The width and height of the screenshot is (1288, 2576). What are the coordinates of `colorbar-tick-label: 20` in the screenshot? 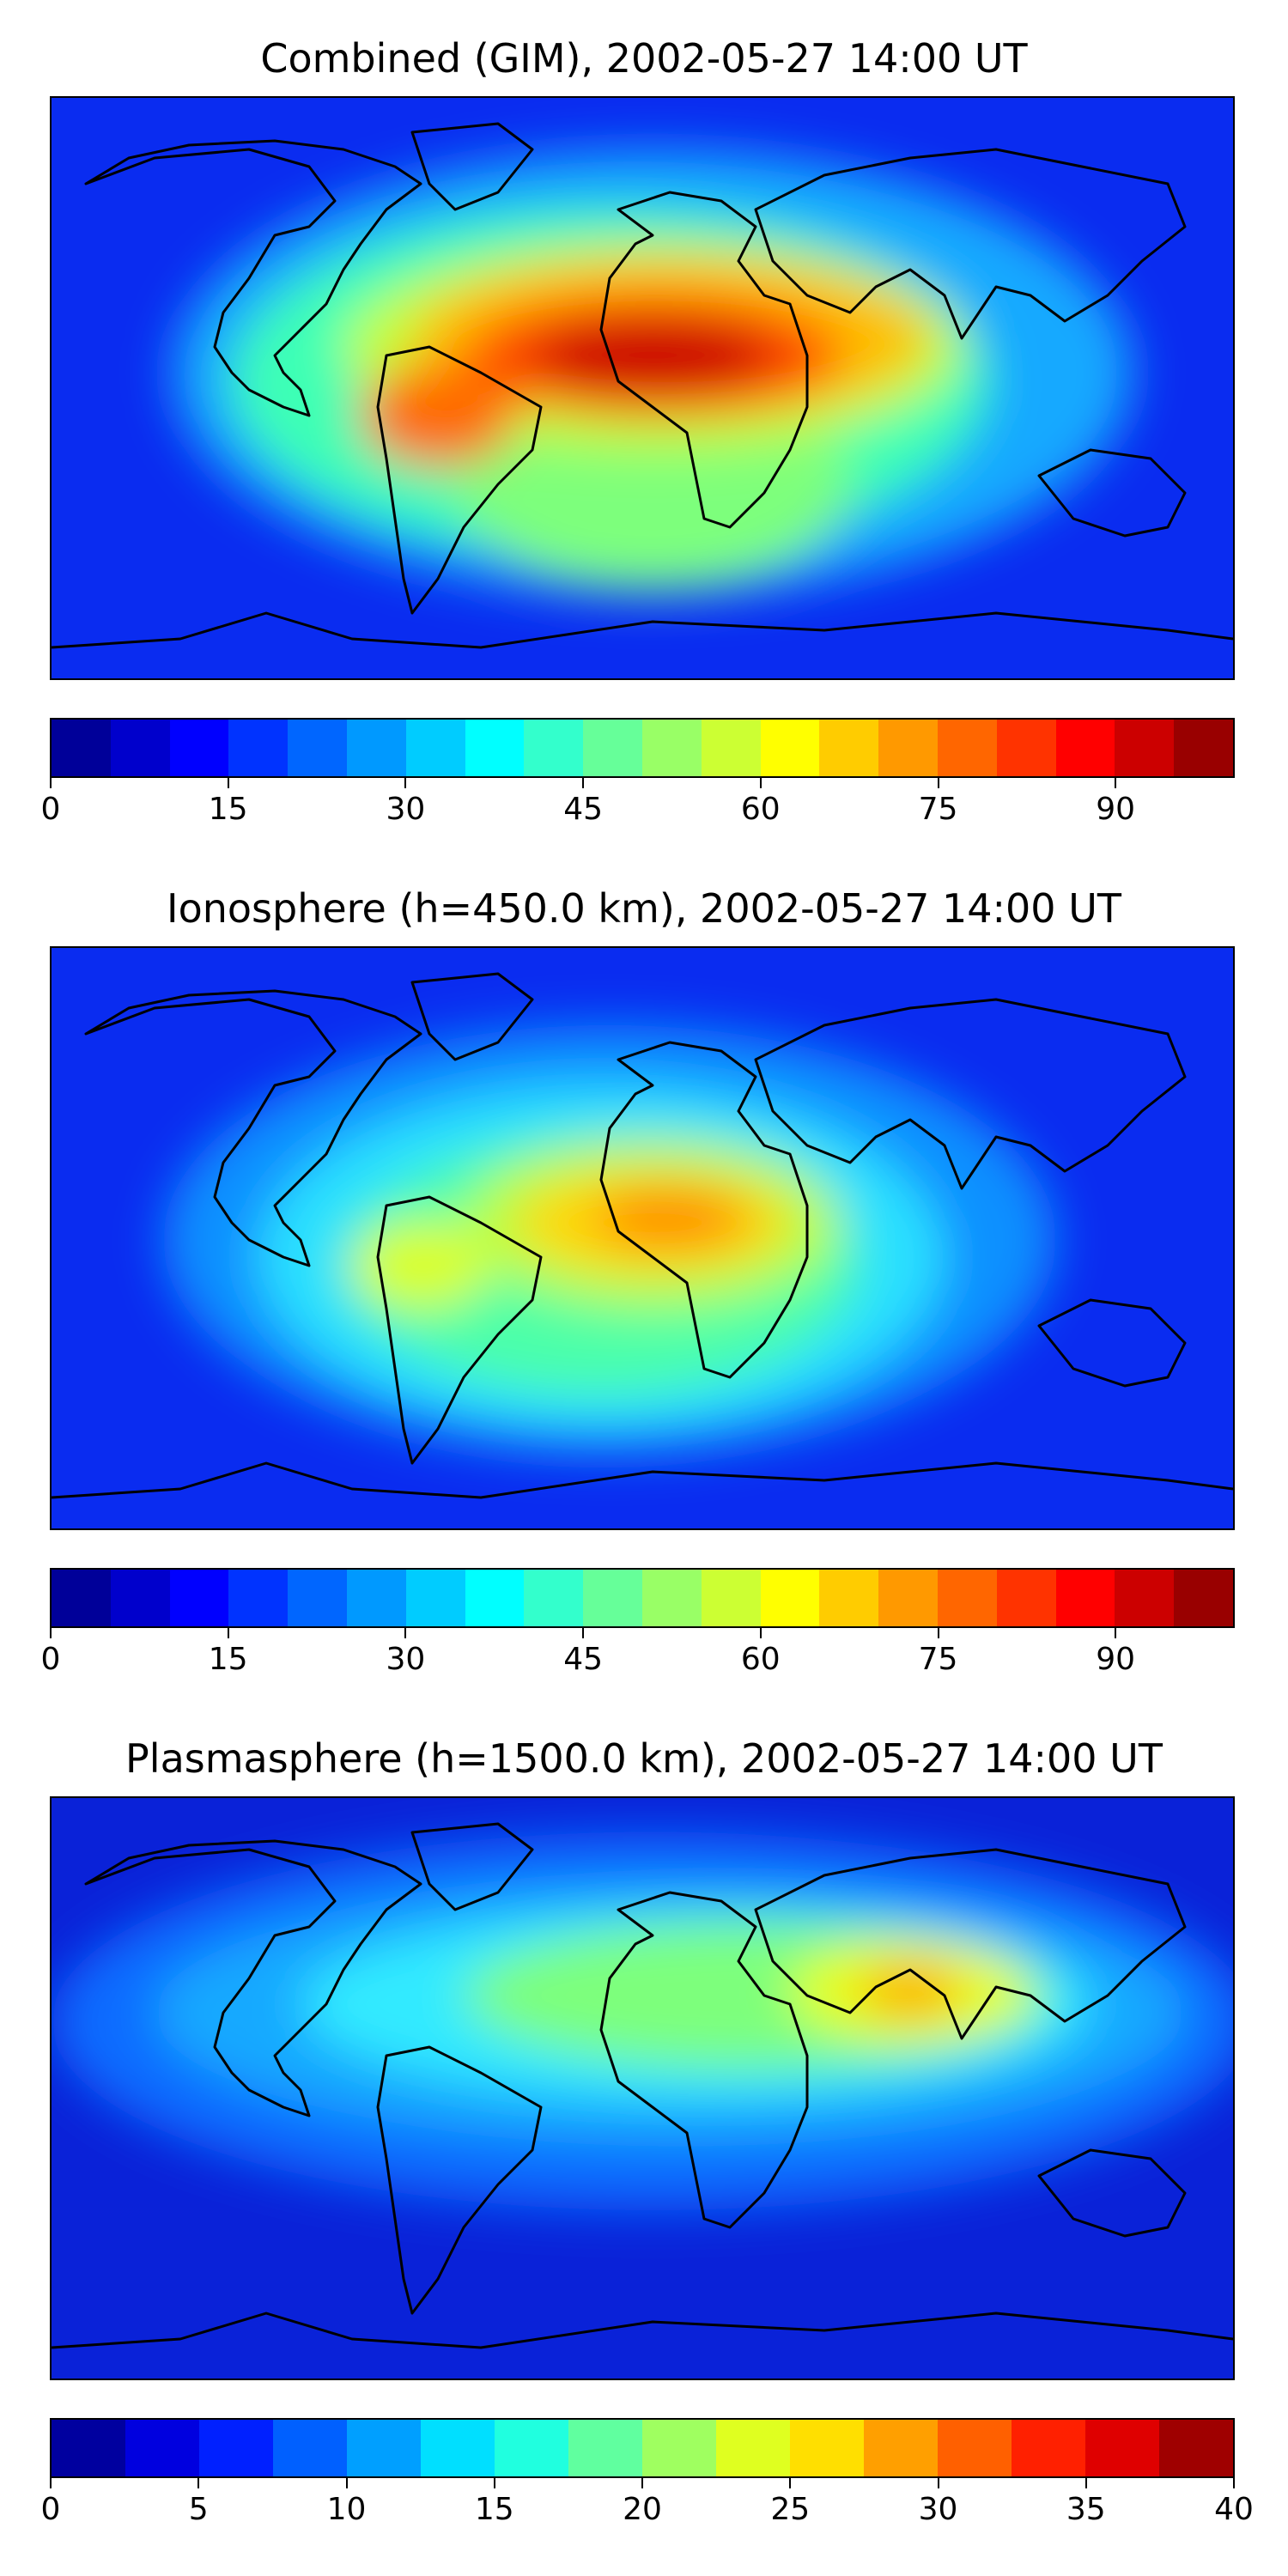 It's located at (642, 2509).